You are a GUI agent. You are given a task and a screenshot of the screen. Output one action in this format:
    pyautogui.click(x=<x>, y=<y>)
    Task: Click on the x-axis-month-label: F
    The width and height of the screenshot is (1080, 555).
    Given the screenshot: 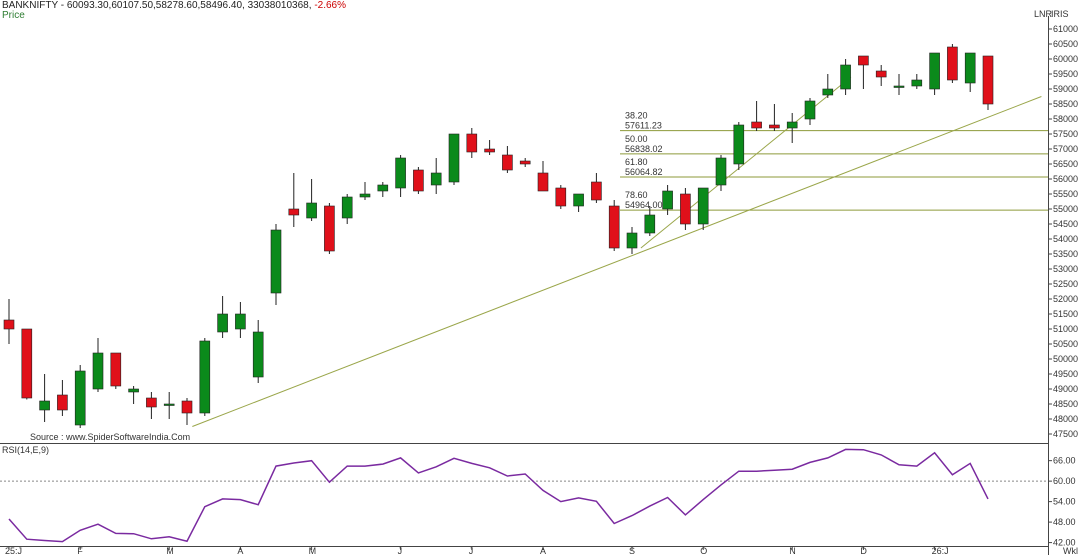 What is the action you would take?
    pyautogui.click(x=80, y=550)
    